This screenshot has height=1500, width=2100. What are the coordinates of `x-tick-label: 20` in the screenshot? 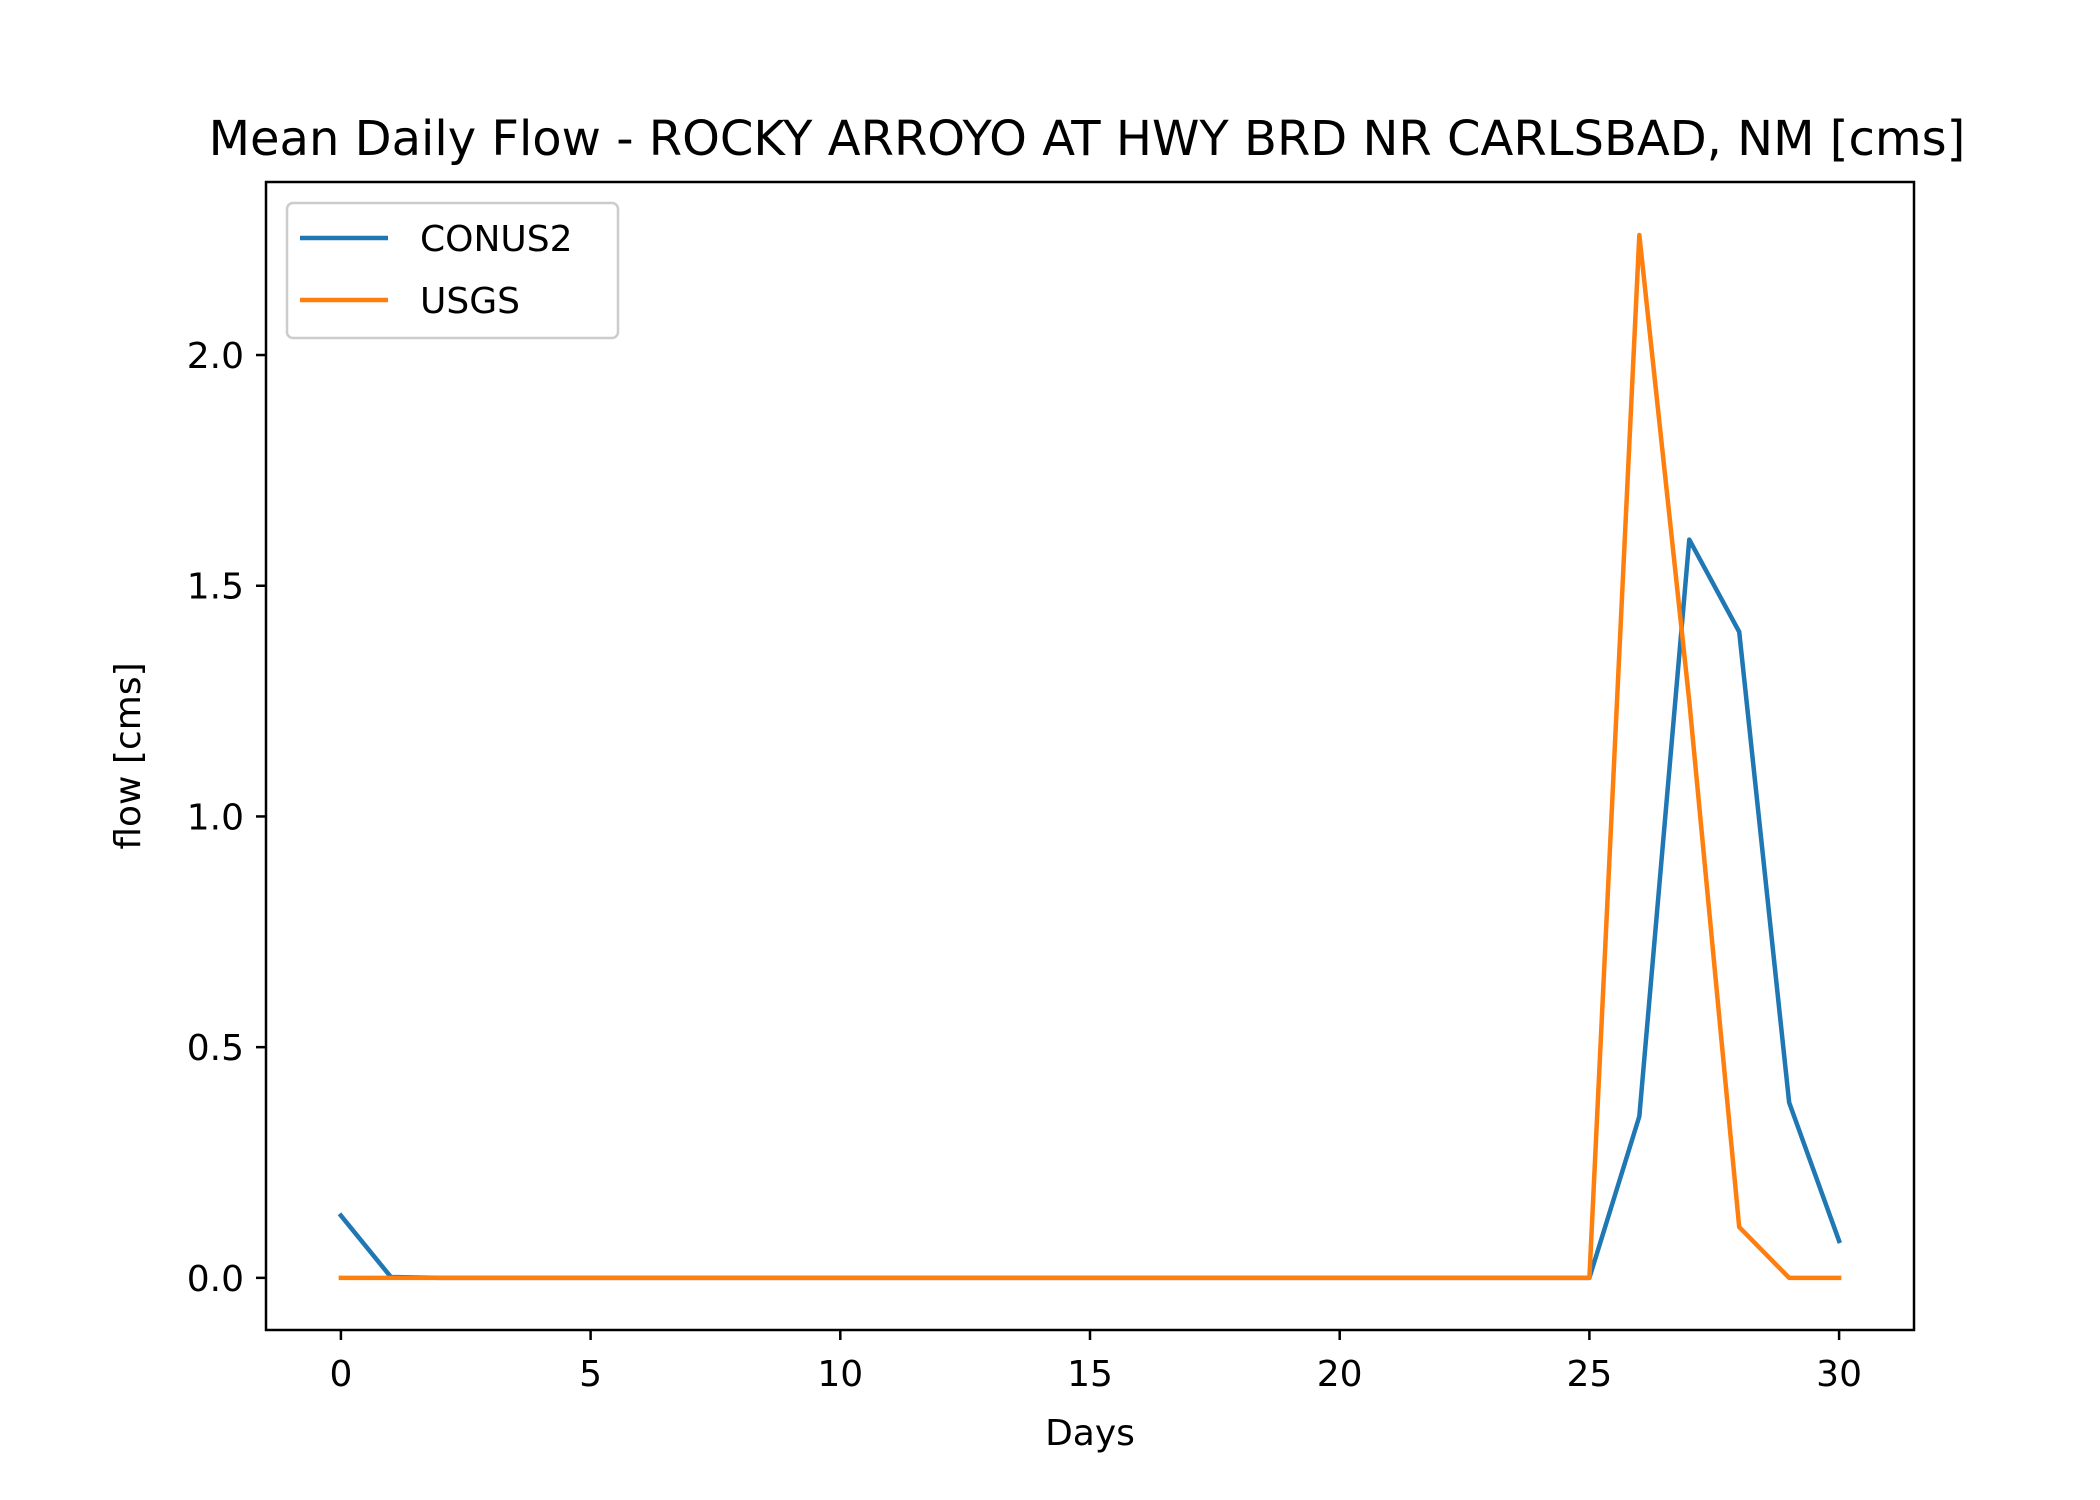 It's located at (1340, 1374).